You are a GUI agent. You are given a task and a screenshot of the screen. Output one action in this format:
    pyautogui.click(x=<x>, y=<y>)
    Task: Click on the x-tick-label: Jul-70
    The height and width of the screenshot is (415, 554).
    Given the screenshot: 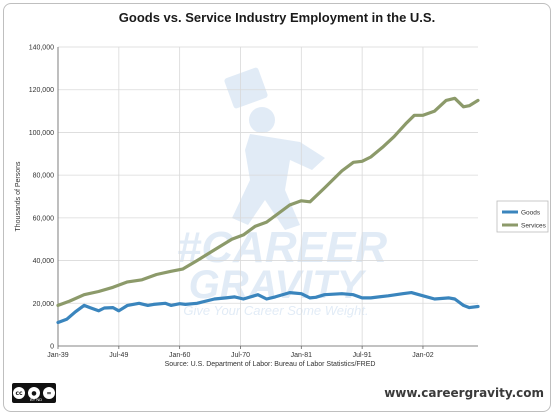 What is the action you would take?
    pyautogui.click(x=240, y=355)
    